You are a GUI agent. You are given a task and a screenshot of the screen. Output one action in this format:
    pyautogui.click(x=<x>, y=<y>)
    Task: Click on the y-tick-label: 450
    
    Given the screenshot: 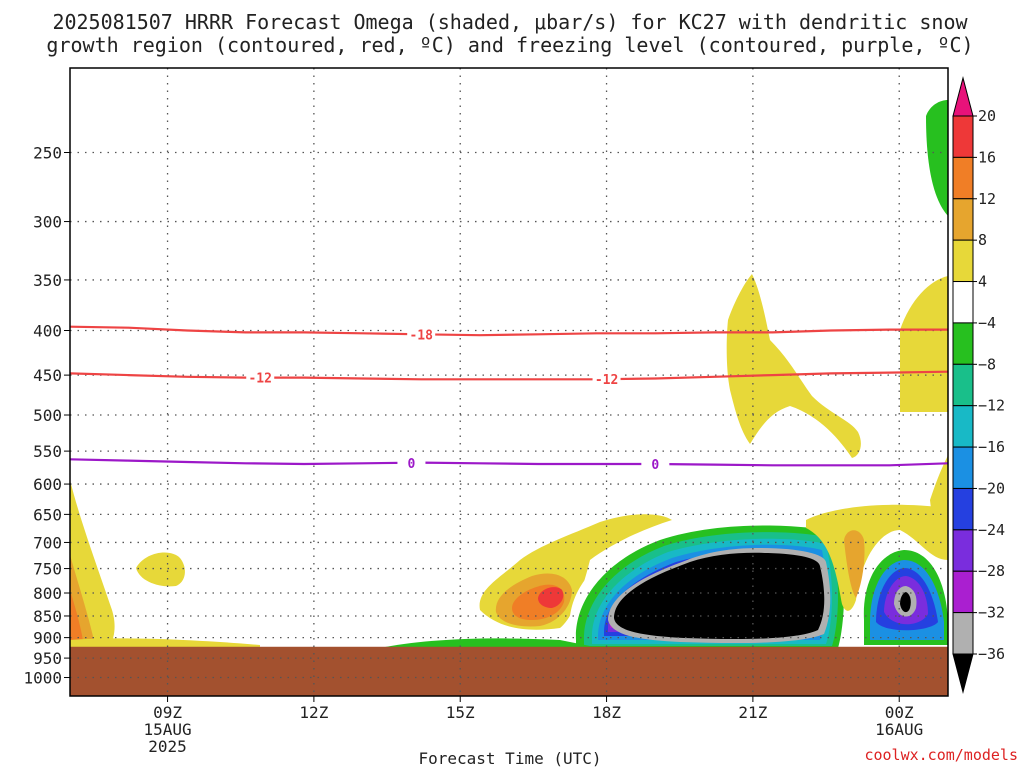 What is the action you would take?
    pyautogui.click(x=47, y=375)
    